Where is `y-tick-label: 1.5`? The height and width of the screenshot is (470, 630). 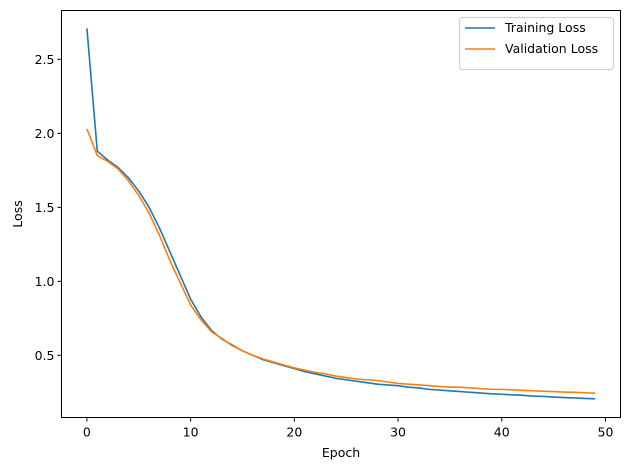 y-tick-label: 1.5 is located at coordinates (45, 207).